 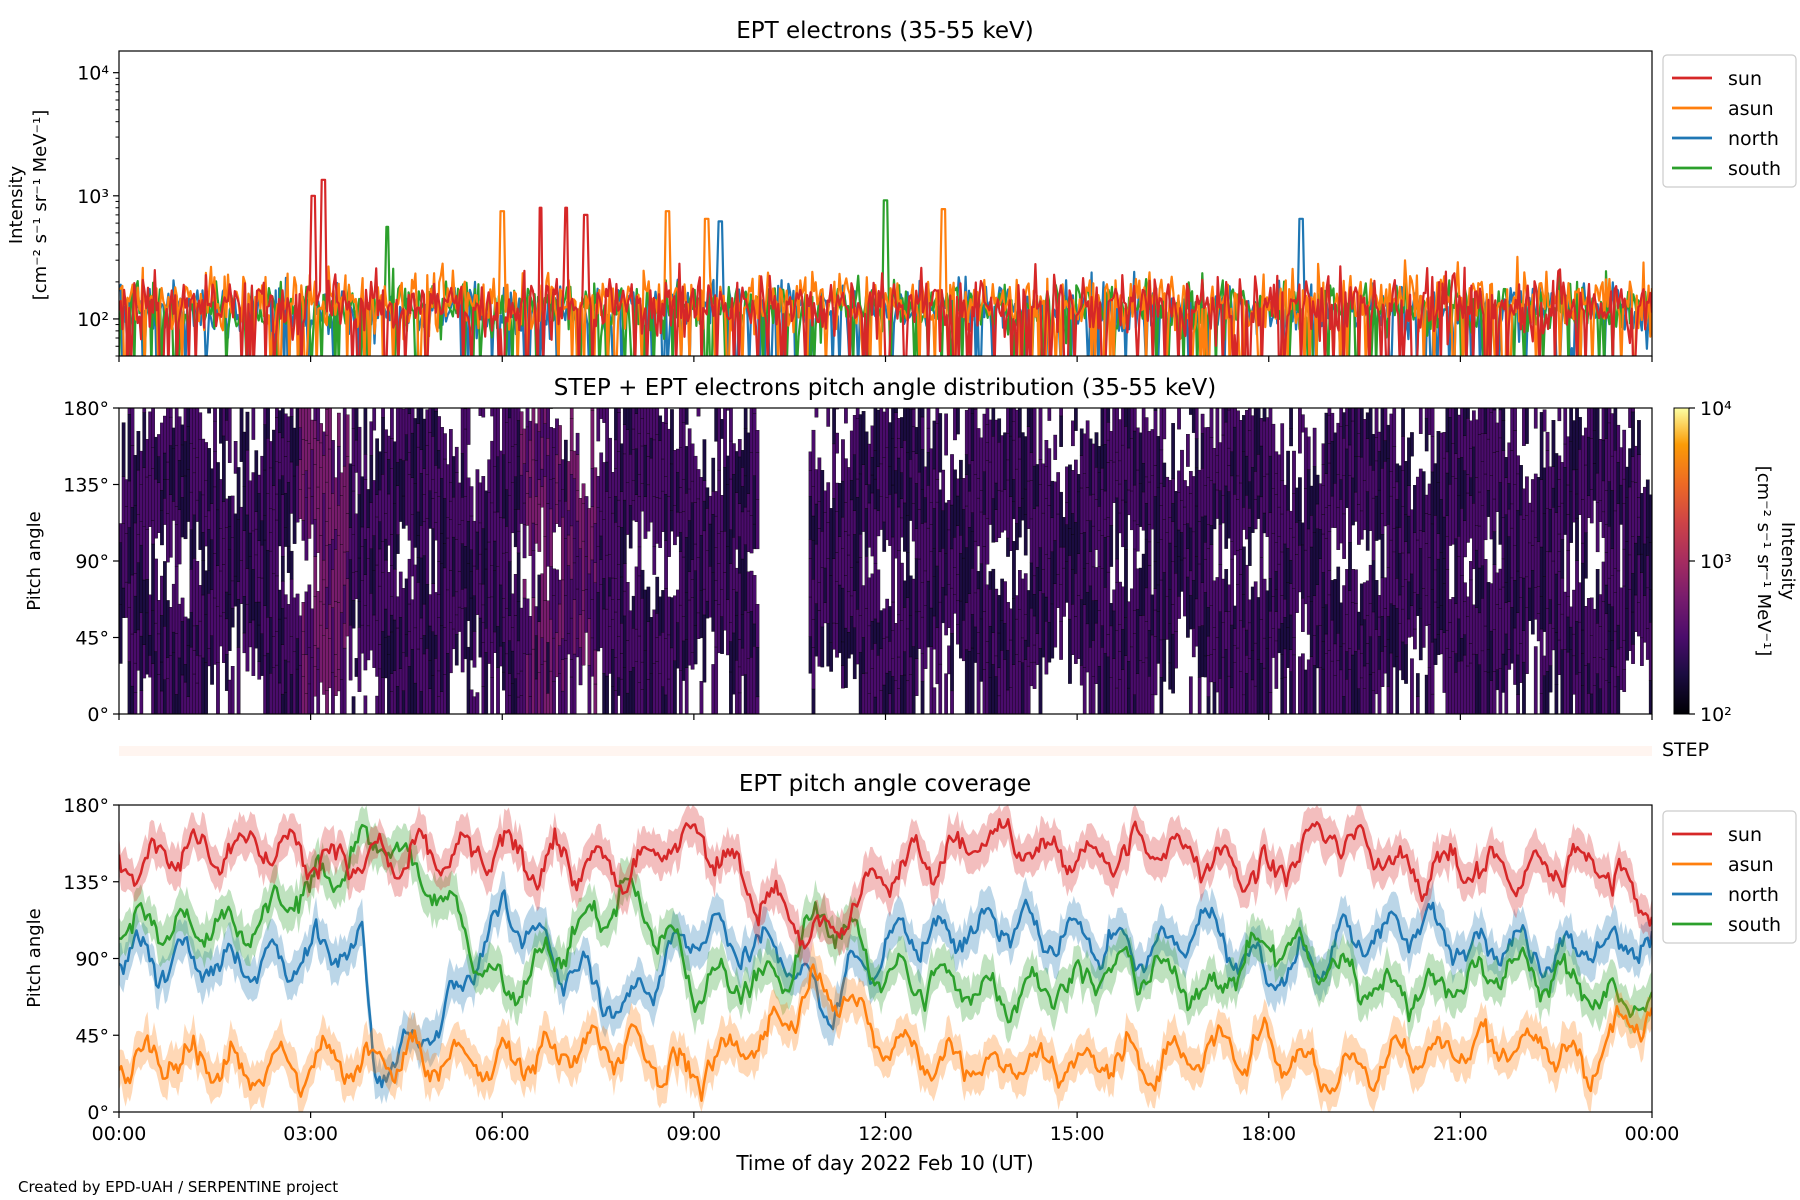 I want to click on legend-label-sun: sun, so click(x=1745, y=835).